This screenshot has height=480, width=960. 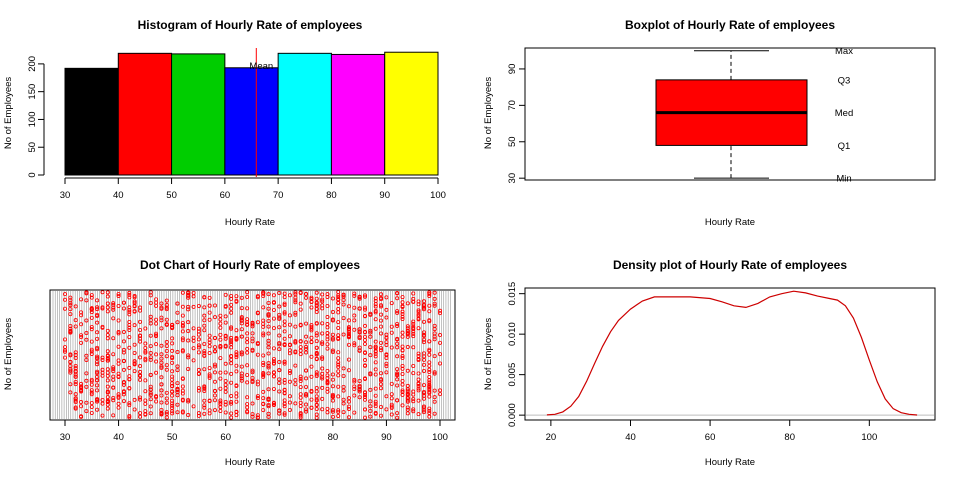 What do you see at coordinates (551, 437) in the screenshot?
I see `density-x-tick-label: 20` at bounding box center [551, 437].